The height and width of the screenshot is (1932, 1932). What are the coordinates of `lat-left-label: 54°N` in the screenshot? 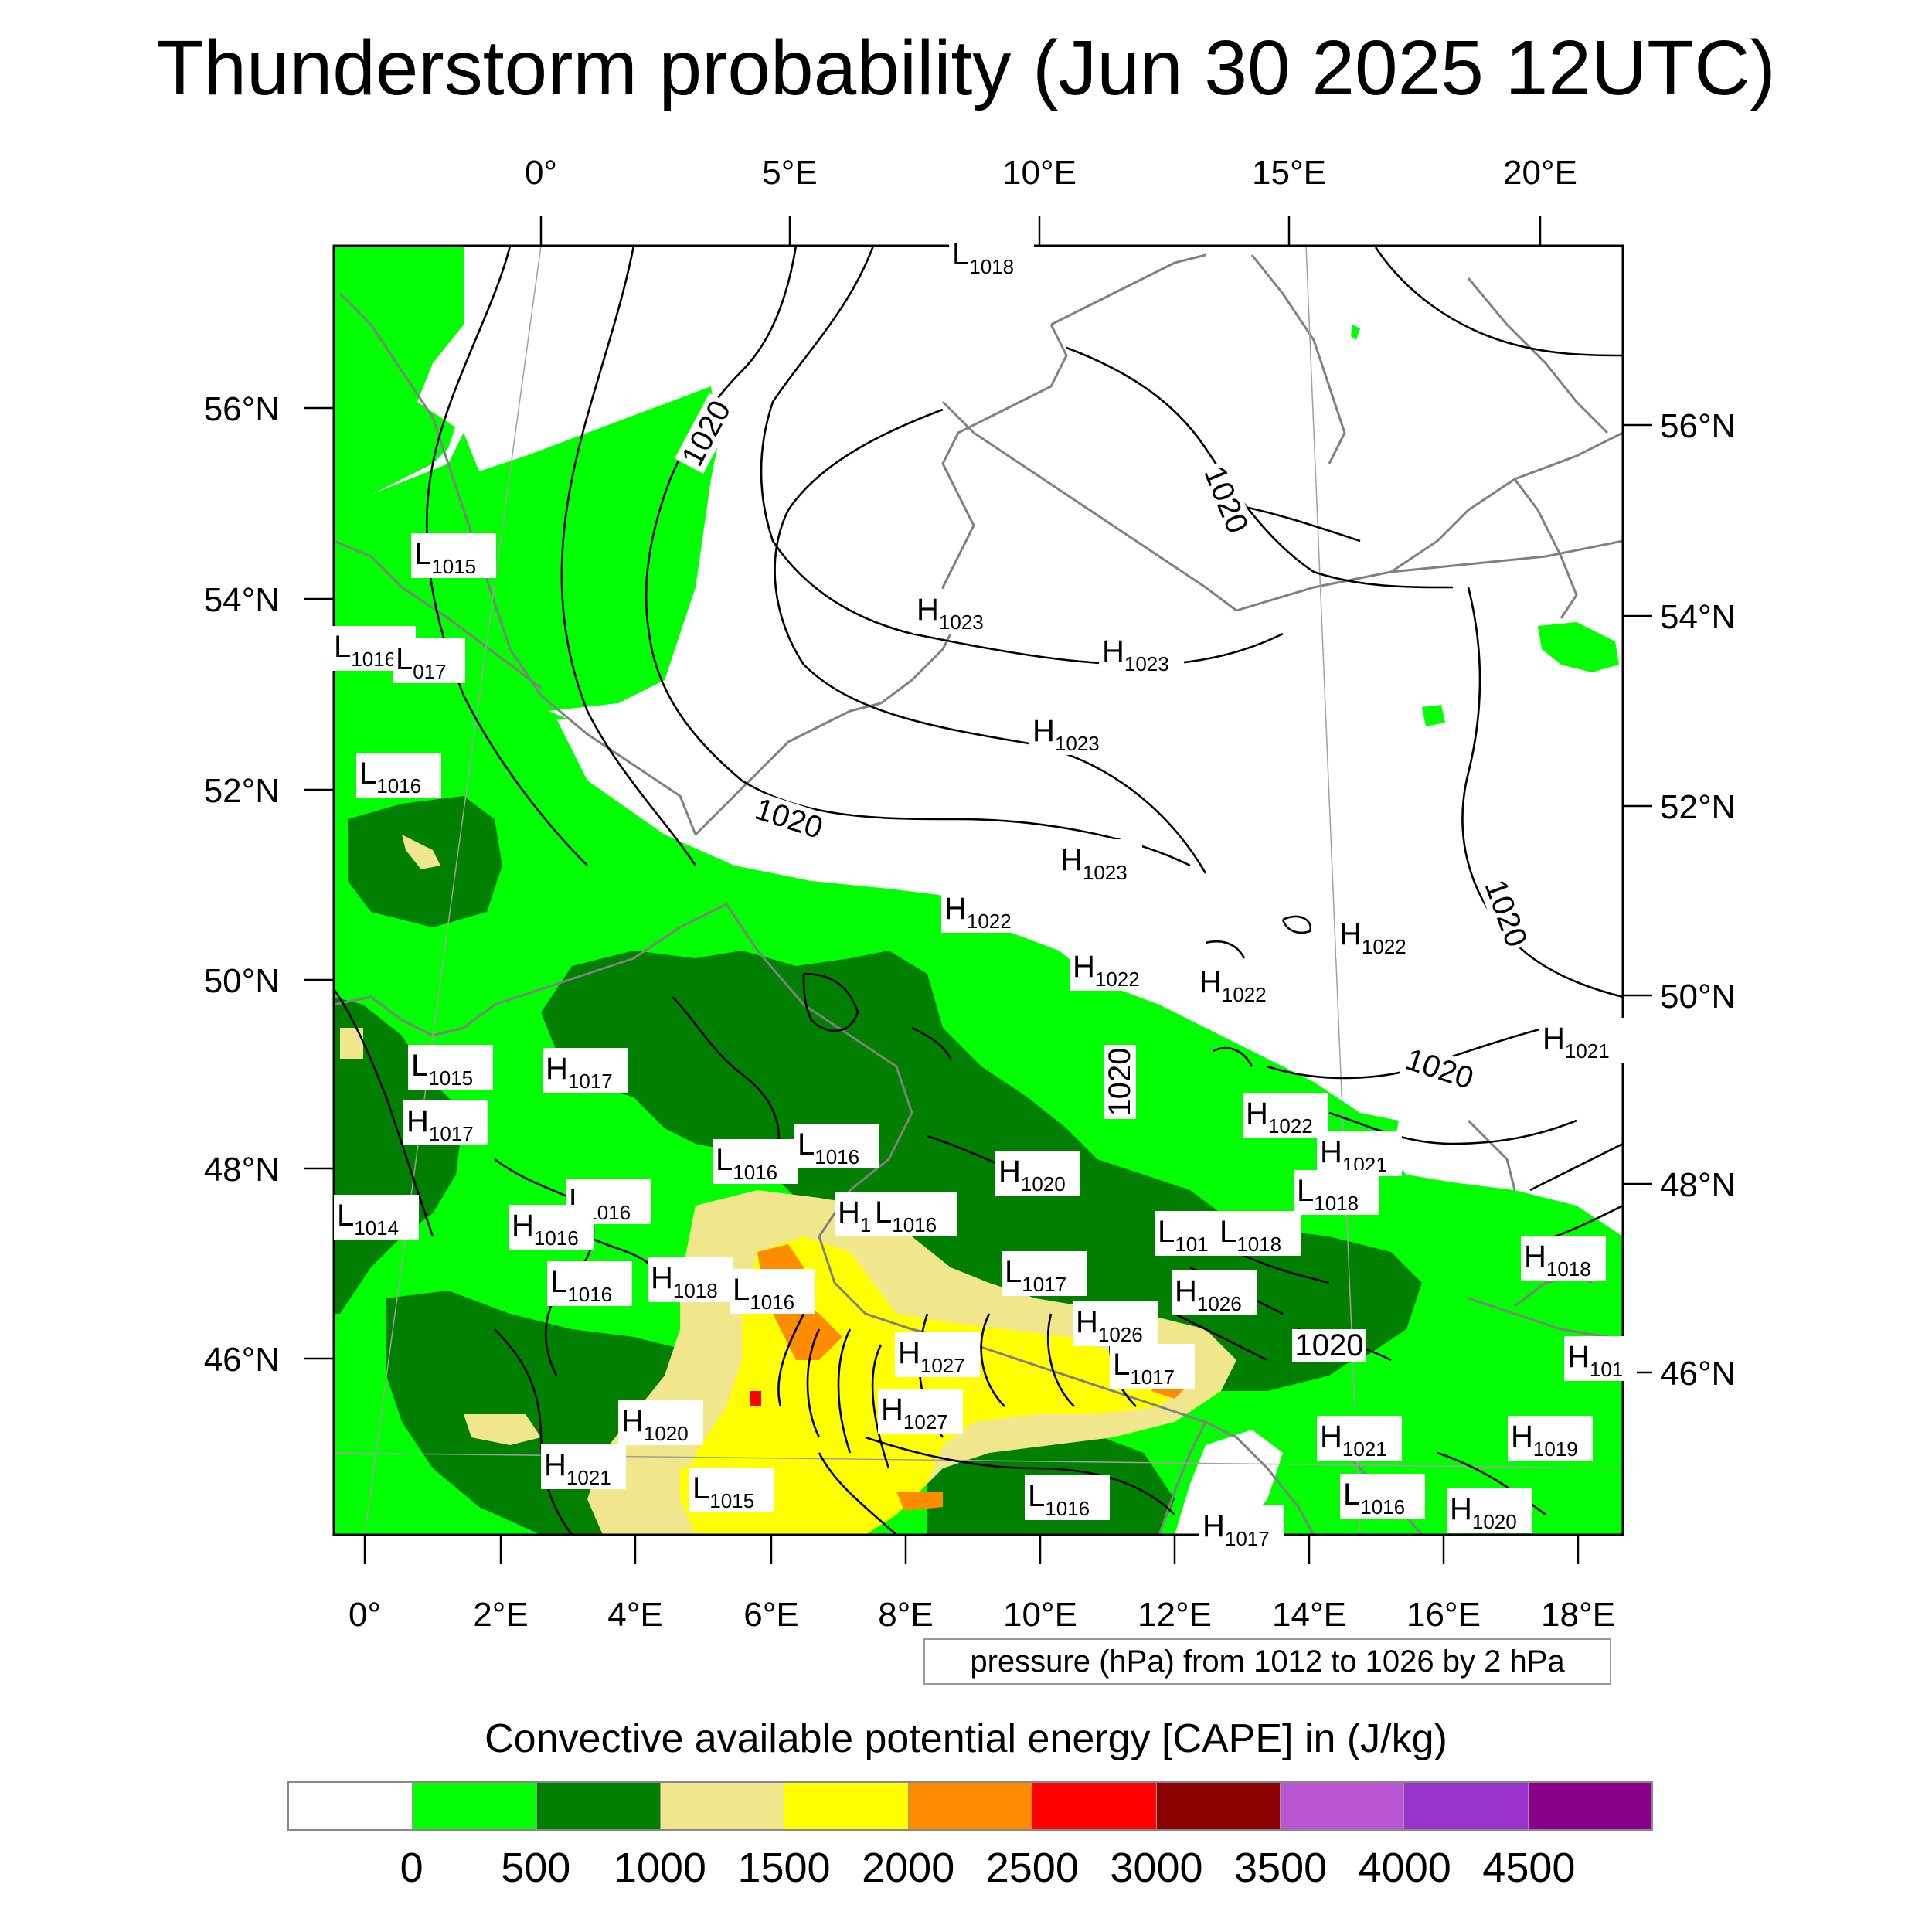 It's located at (242, 600).